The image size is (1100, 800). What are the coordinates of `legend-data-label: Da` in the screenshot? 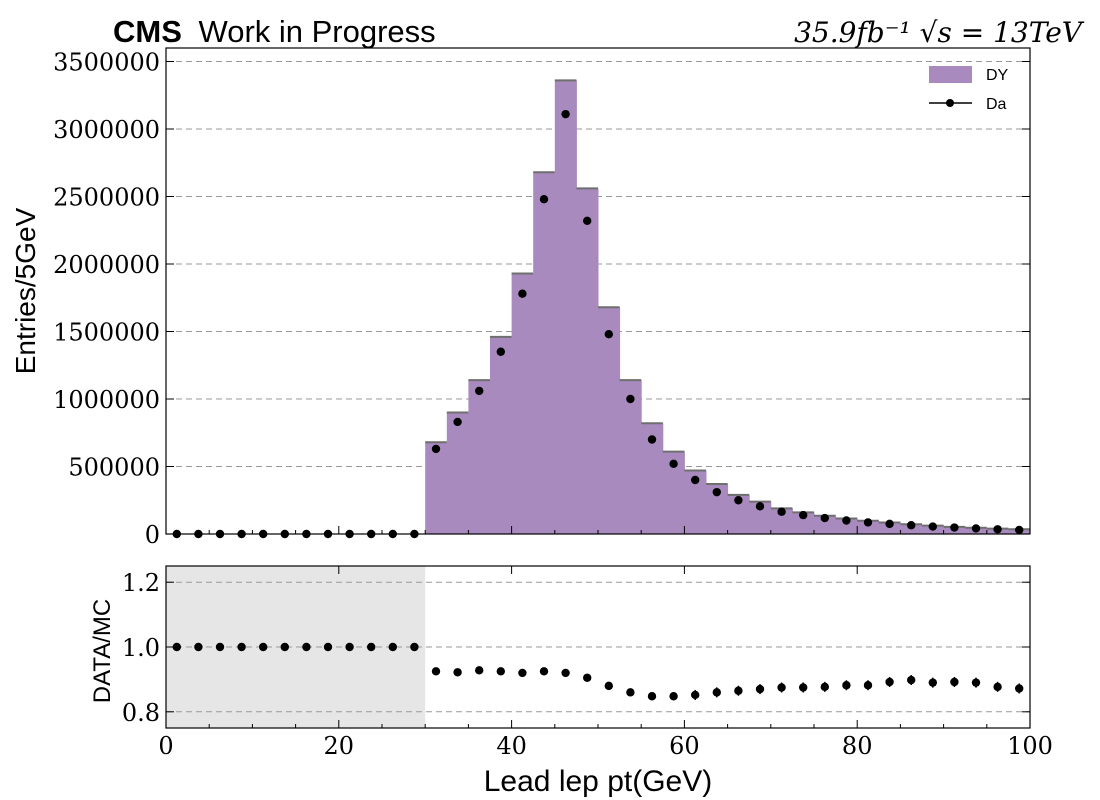 It's located at (996, 104).